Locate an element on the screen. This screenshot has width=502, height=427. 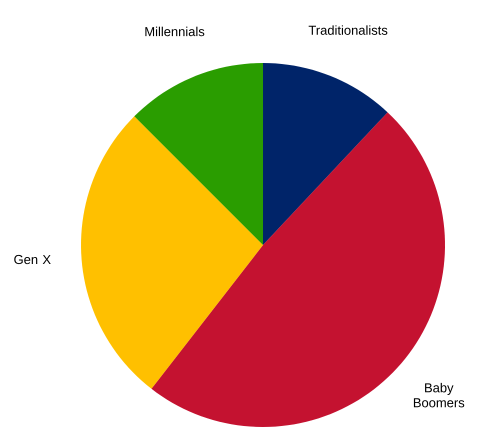
slice-label: Baby Boomers is located at coordinates (439, 395).